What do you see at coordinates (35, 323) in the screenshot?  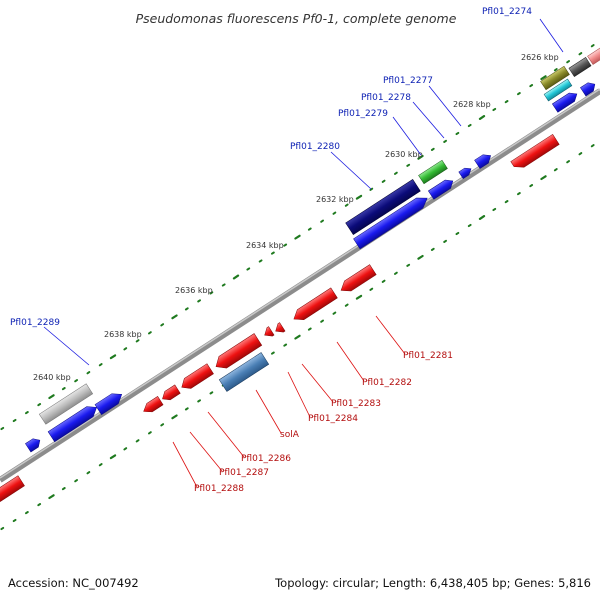 I see `gene-label: Pfl01_2289` at bounding box center [35, 323].